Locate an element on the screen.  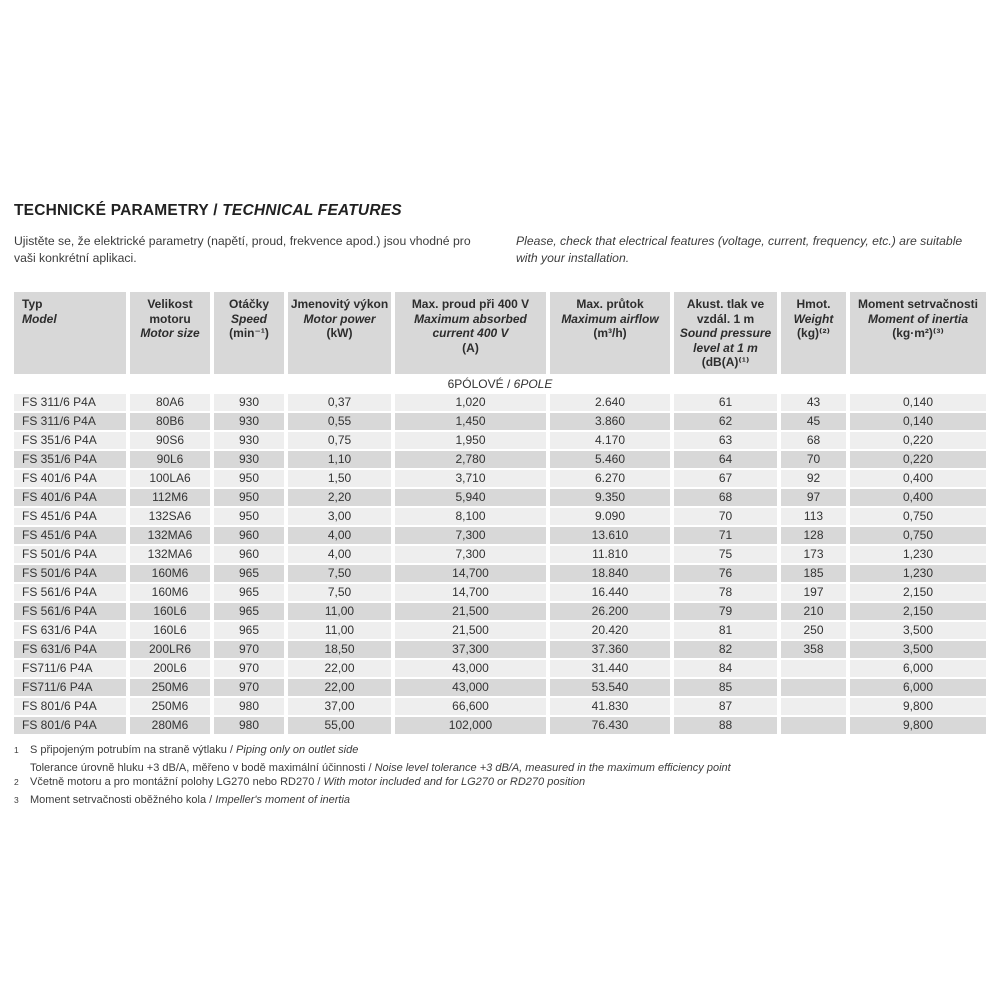
footnote-czech: Moment setrvačnosti oběžného kola is located at coordinates (118, 799).